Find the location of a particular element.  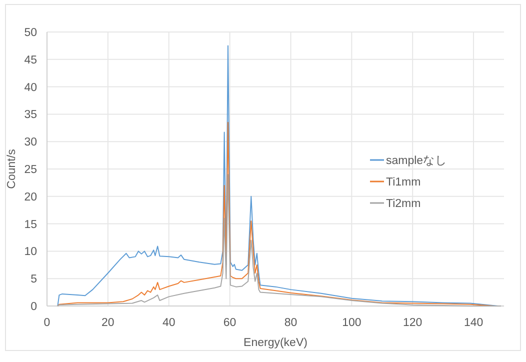

x-tick-label: 20 is located at coordinates (108, 323).